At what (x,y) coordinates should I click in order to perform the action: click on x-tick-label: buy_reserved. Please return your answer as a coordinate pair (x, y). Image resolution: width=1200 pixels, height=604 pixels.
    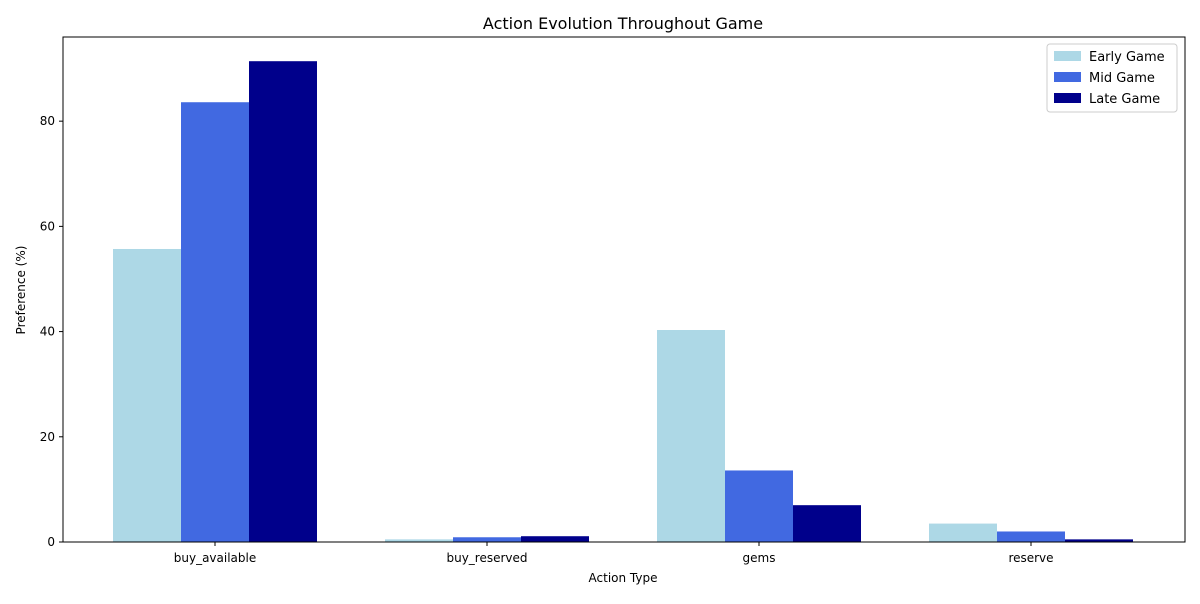
    Looking at the image, I should click on (486, 558).